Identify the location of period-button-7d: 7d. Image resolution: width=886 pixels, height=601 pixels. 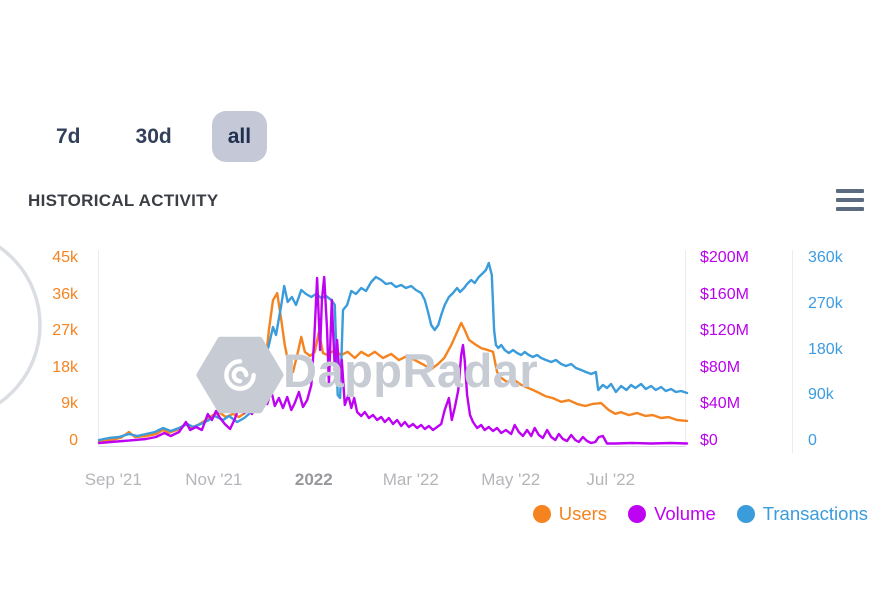
(68, 136).